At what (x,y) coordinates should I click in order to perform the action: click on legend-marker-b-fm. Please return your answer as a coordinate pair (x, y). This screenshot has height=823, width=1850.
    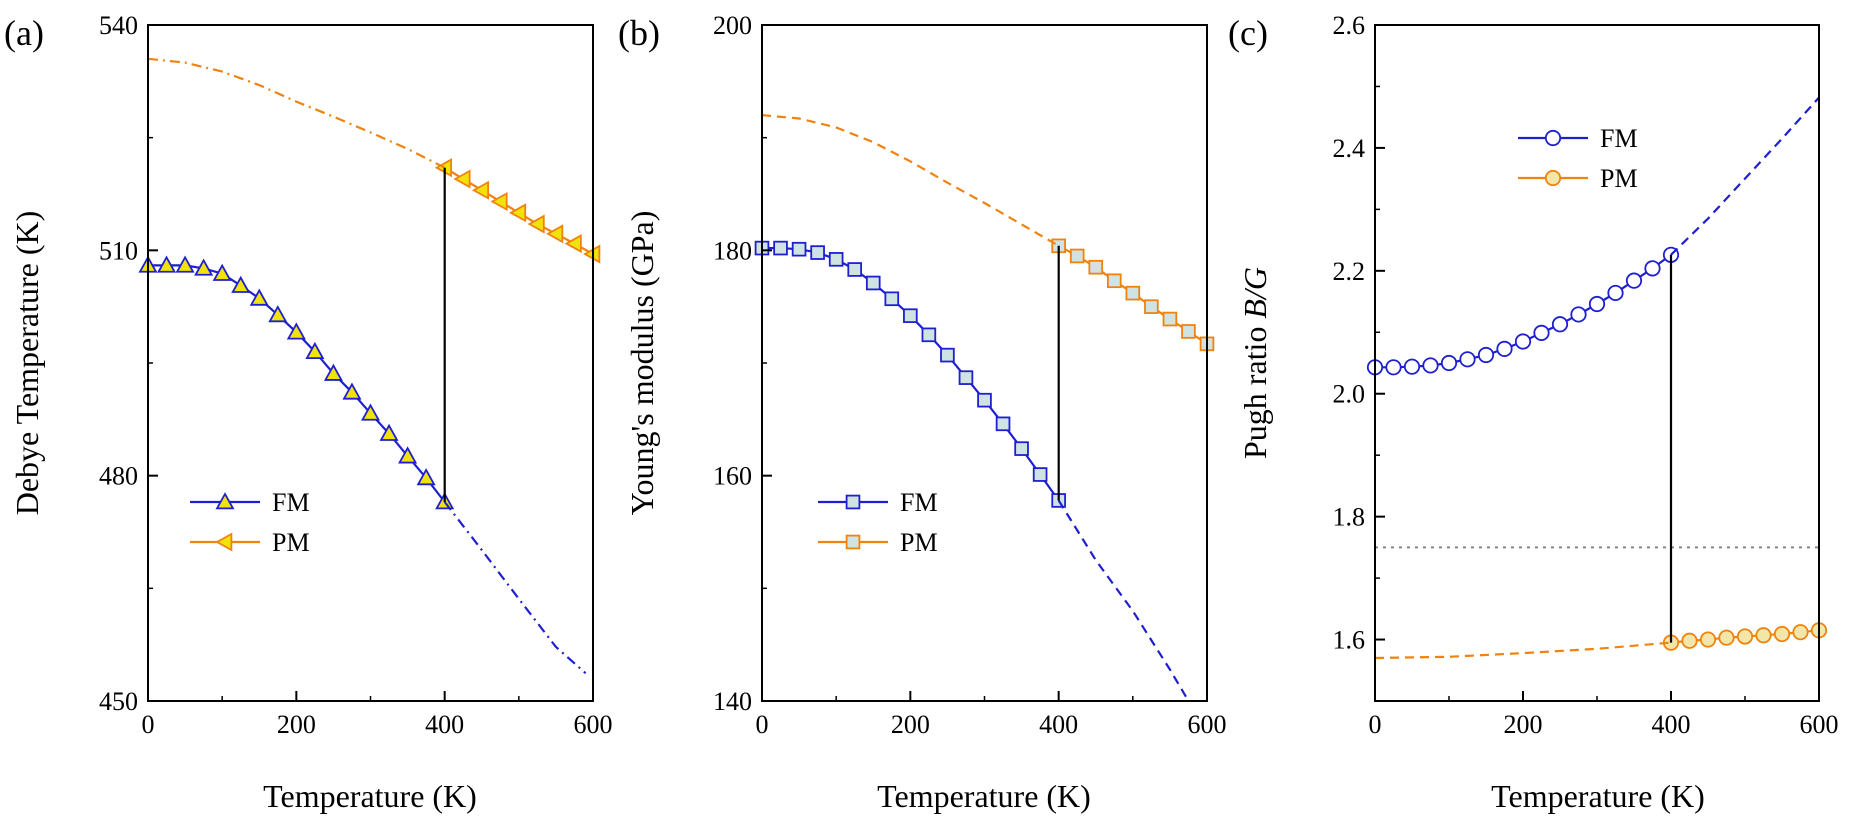
    Looking at the image, I should click on (853, 502).